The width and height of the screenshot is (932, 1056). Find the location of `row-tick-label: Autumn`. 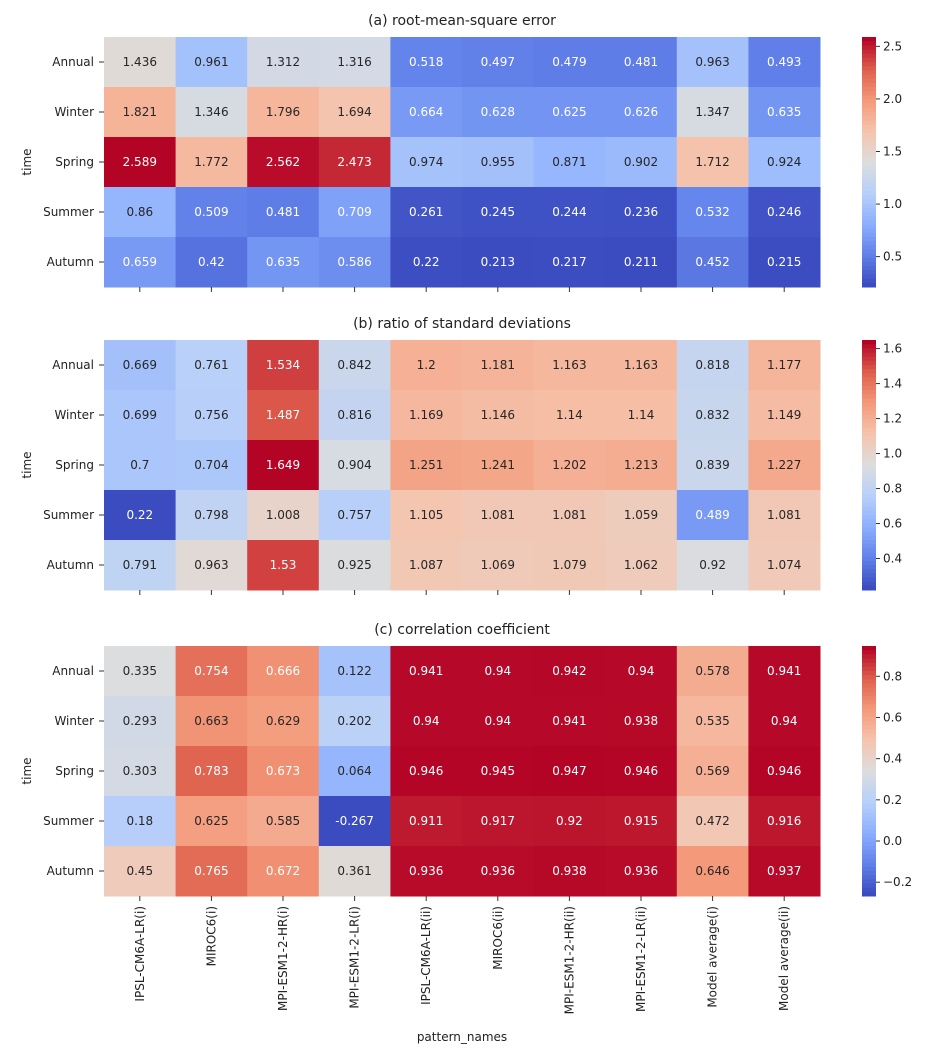

row-tick-label: Autumn is located at coordinates (70, 565).